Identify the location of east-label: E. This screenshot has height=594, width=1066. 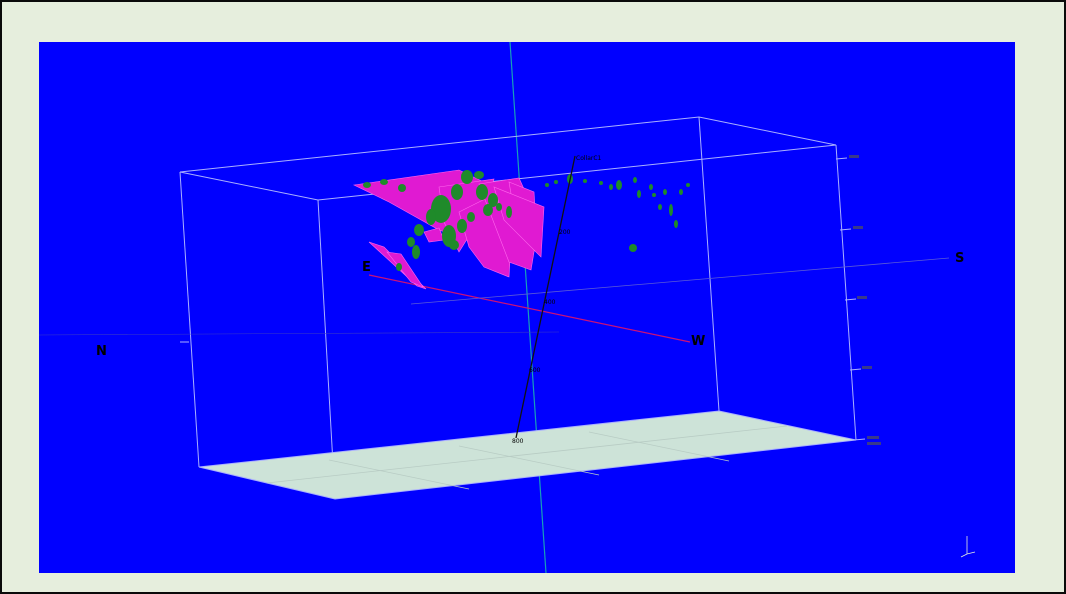
(366, 267).